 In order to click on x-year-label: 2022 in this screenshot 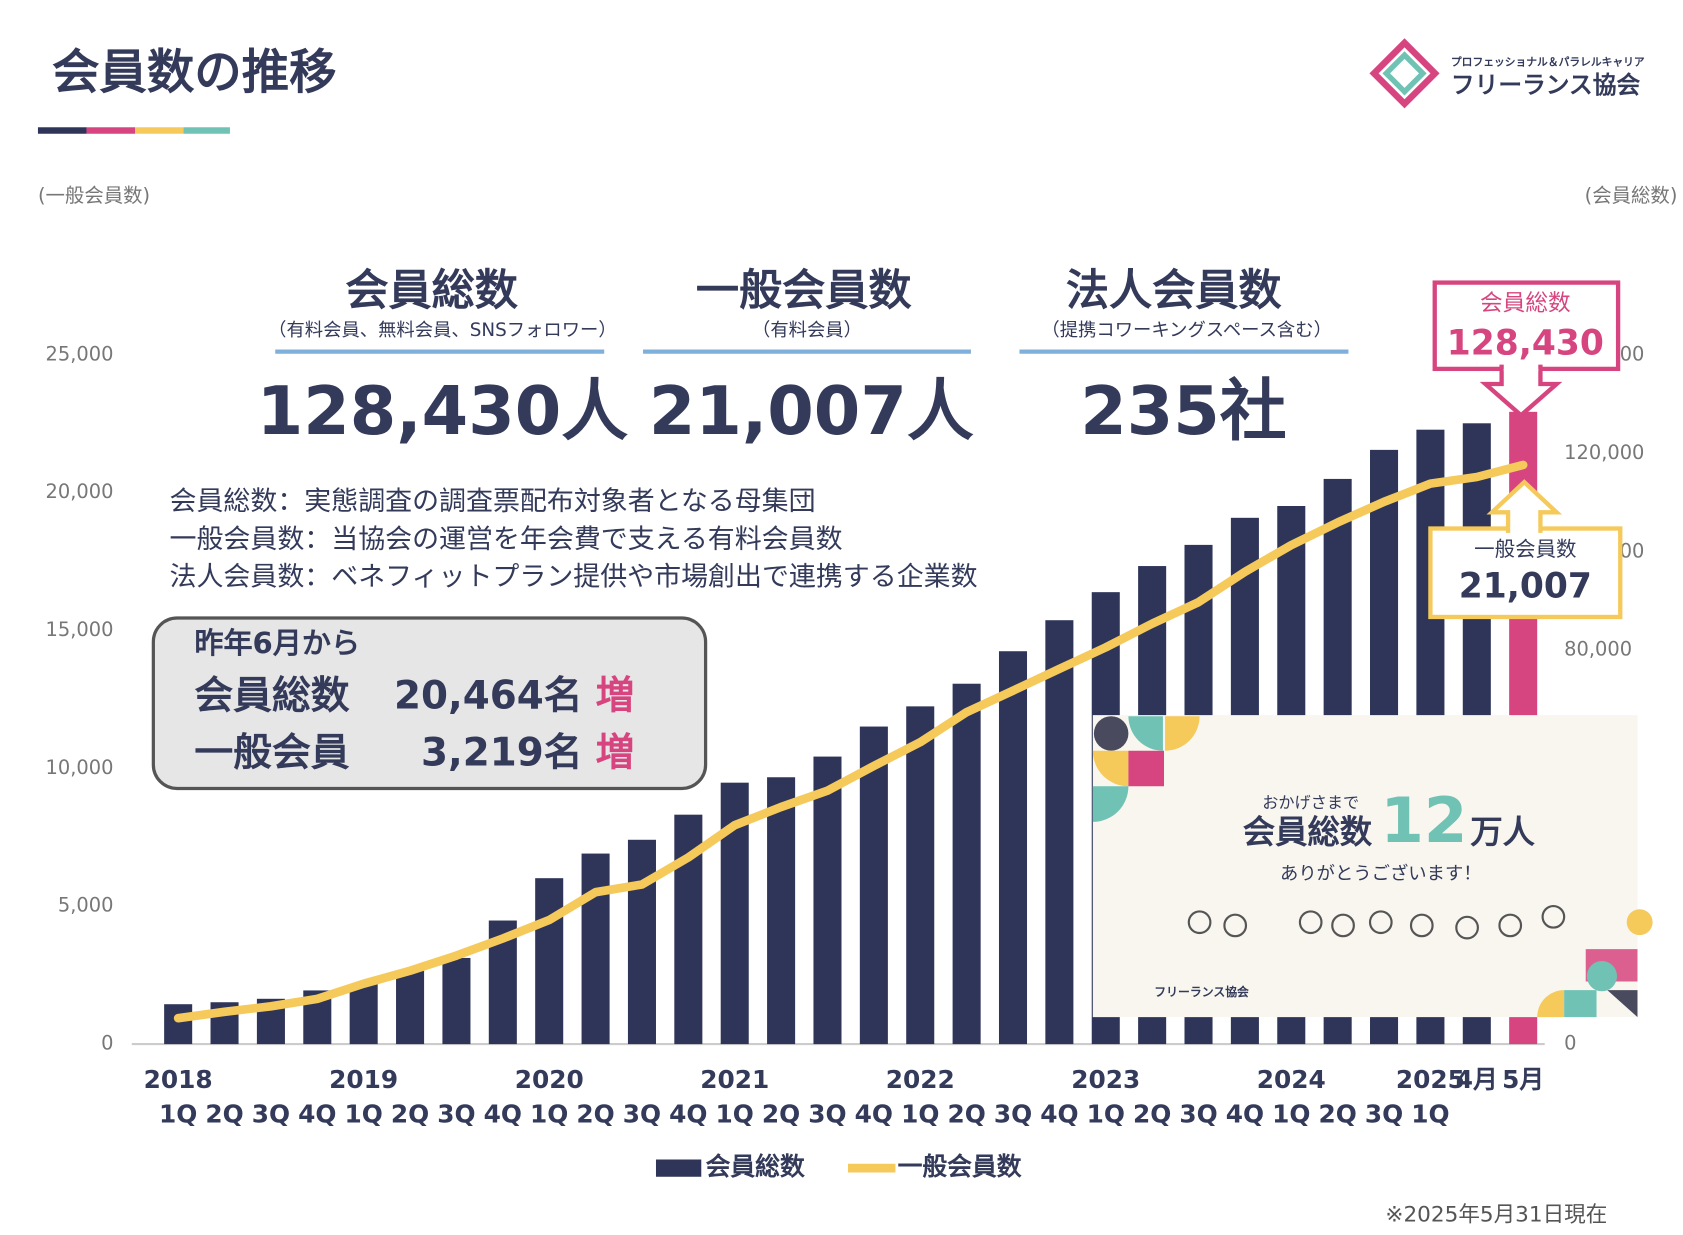, I will do `click(920, 1079)`.